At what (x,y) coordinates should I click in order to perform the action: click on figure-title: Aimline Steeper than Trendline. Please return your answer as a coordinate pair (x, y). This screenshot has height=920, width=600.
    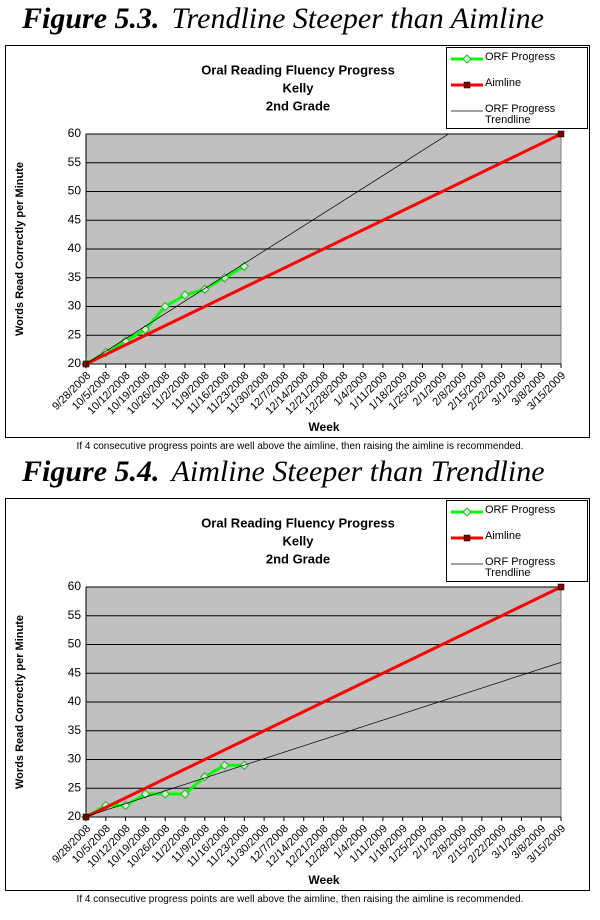
    Looking at the image, I should click on (358, 471).